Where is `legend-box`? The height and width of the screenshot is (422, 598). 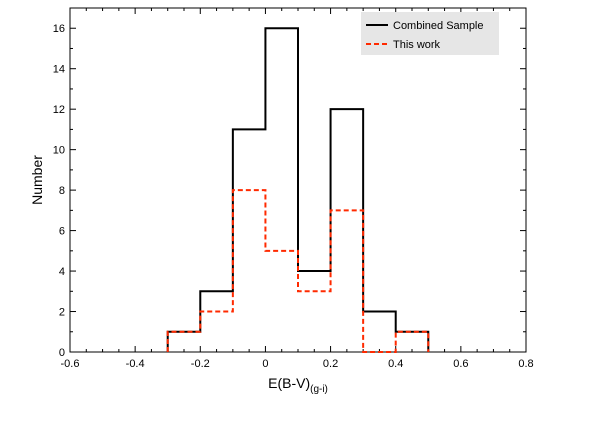
legend-box is located at coordinates (430, 33).